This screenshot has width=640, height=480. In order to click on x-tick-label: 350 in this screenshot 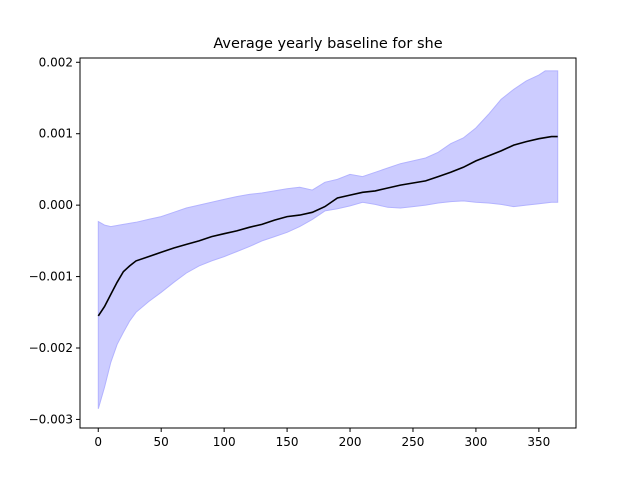, I will do `click(538, 442)`.